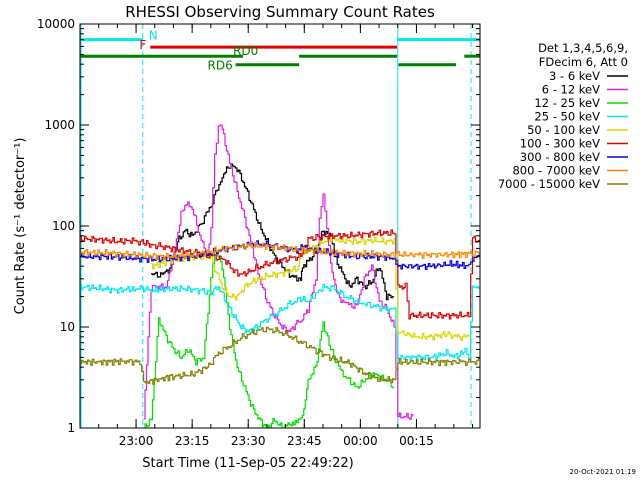  What do you see at coordinates (153, 36) in the screenshot?
I see `flag-label-n: N` at bounding box center [153, 36].